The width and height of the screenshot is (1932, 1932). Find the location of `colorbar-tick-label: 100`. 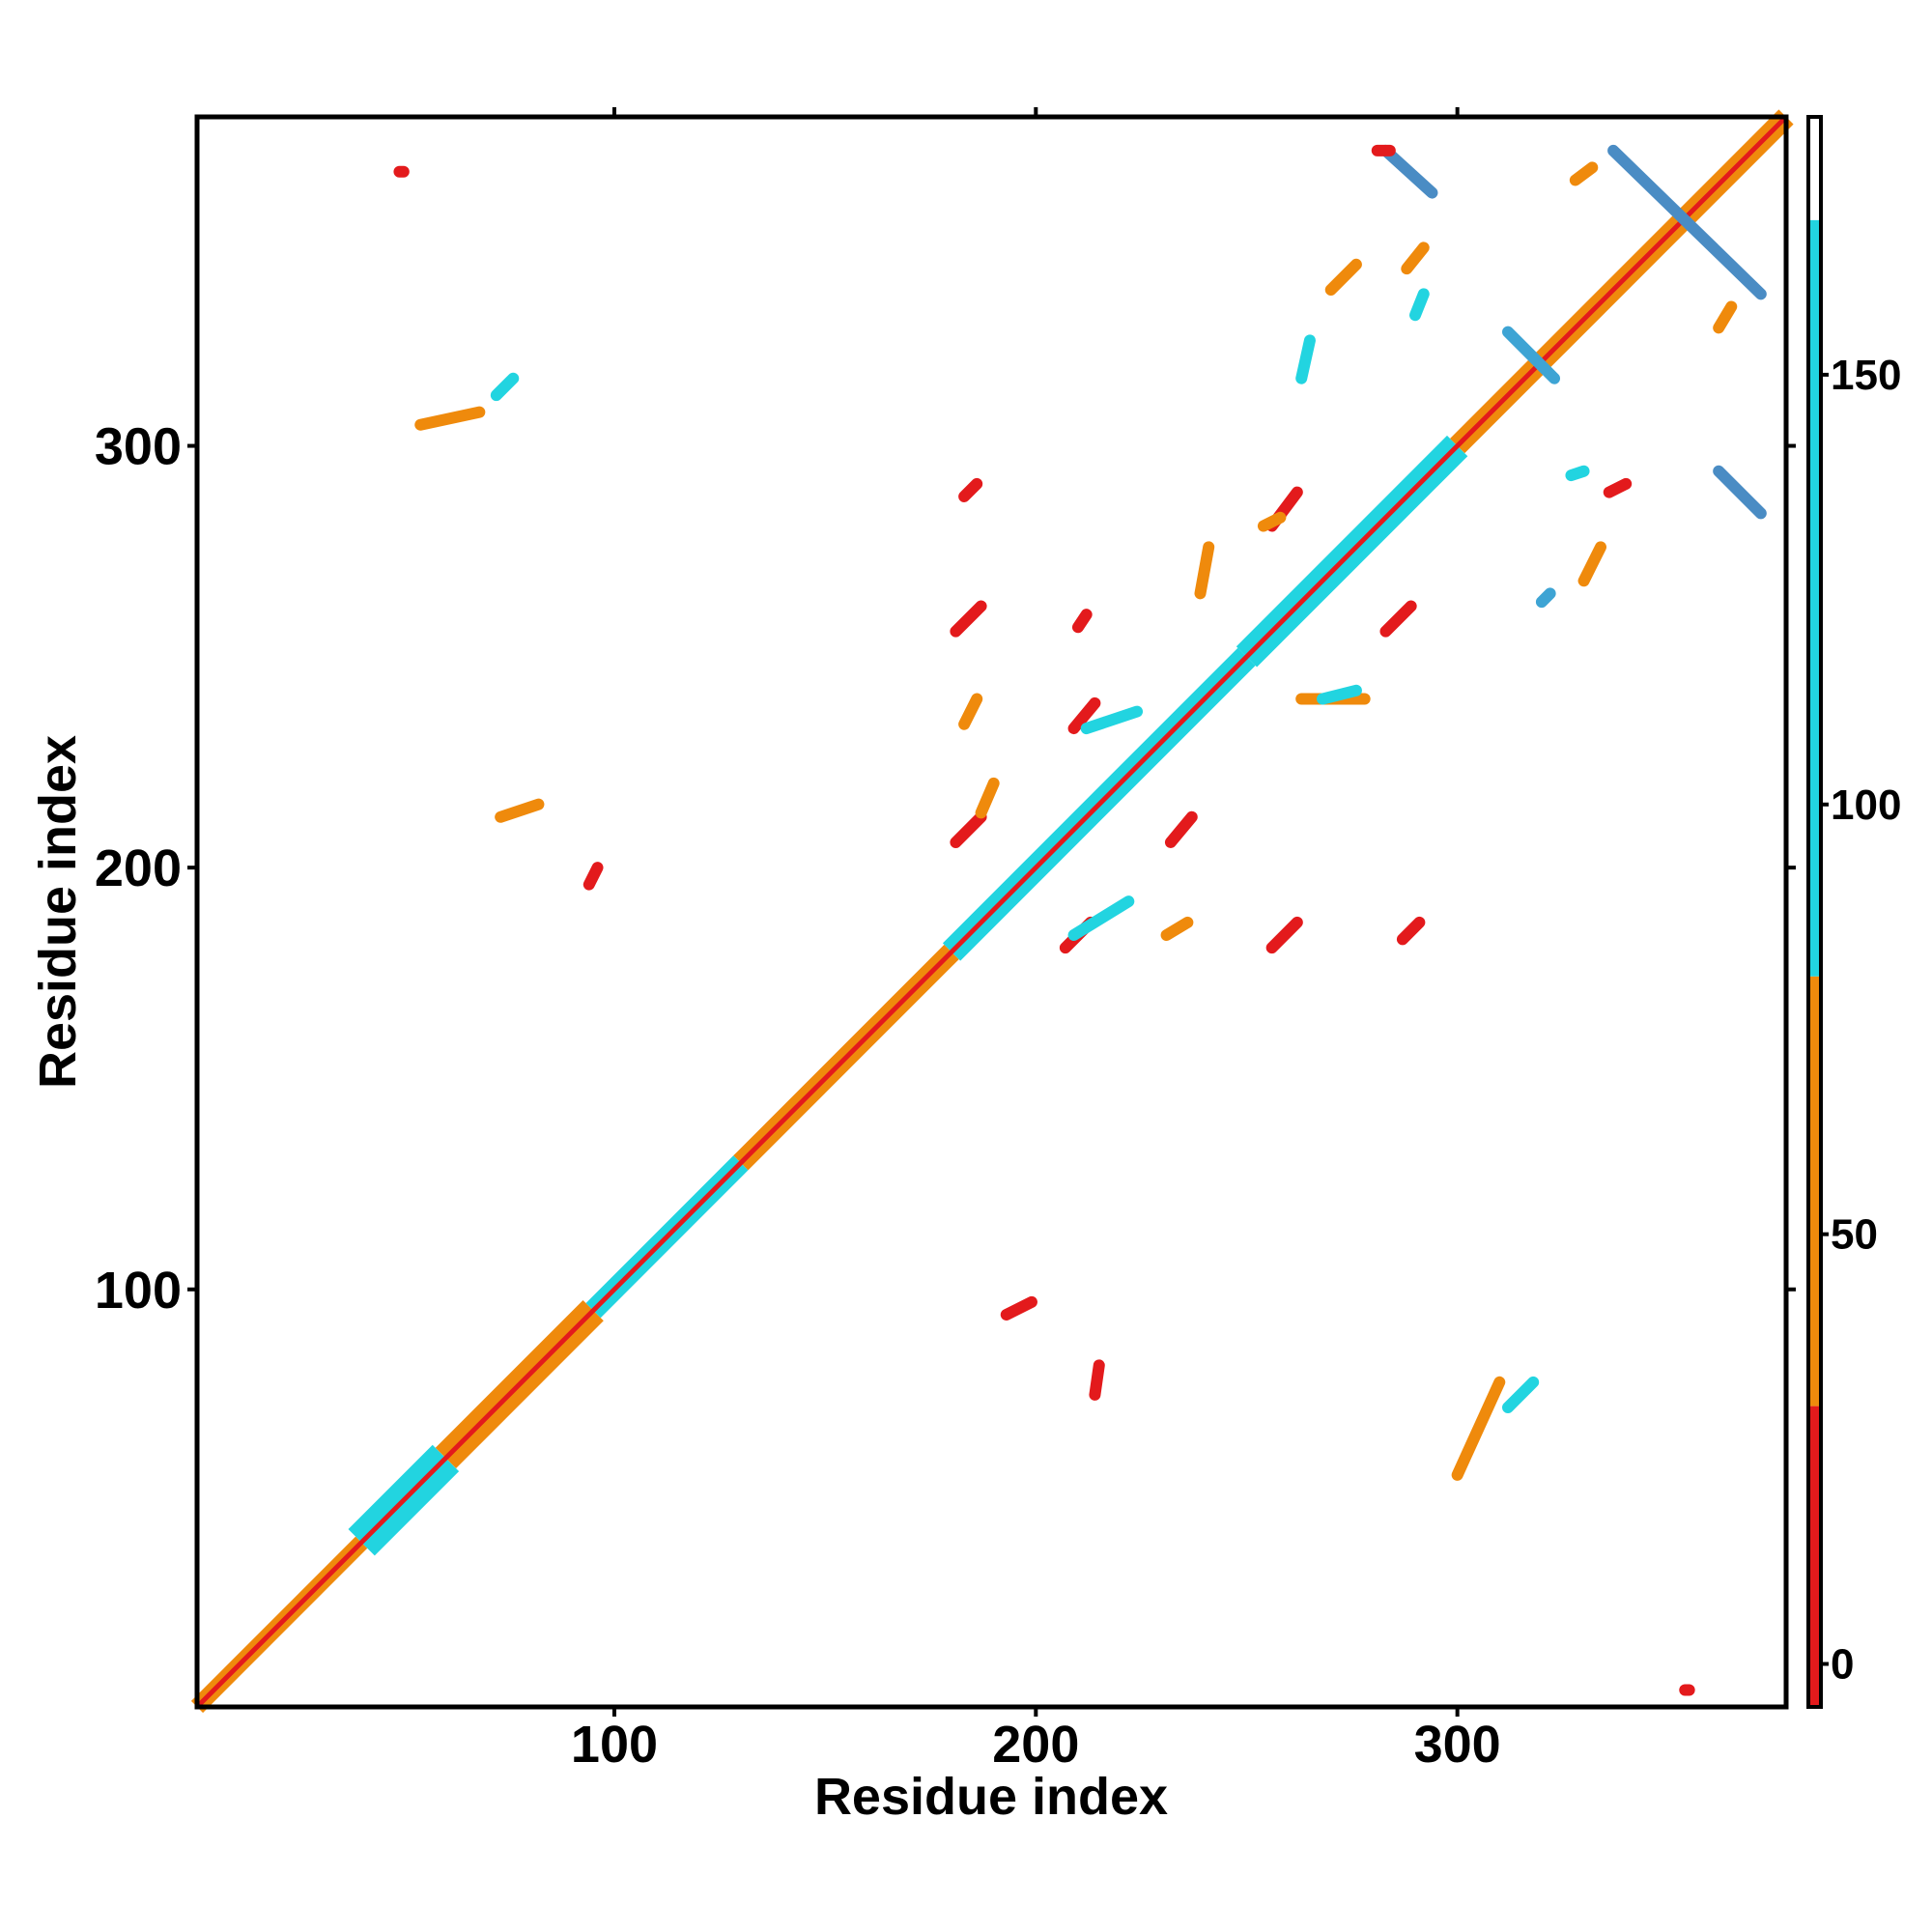

colorbar-tick-label: 100 is located at coordinates (1866, 805).